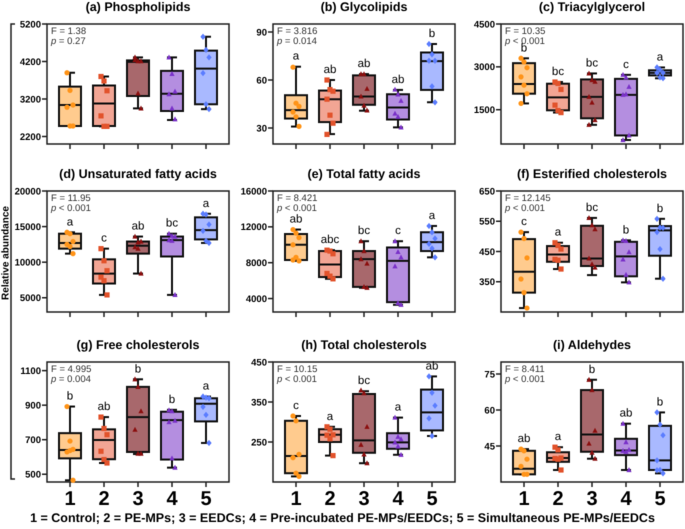 This screenshot has height=529, width=685. I want to click on annotation: F = 8.411, so click(525, 369).